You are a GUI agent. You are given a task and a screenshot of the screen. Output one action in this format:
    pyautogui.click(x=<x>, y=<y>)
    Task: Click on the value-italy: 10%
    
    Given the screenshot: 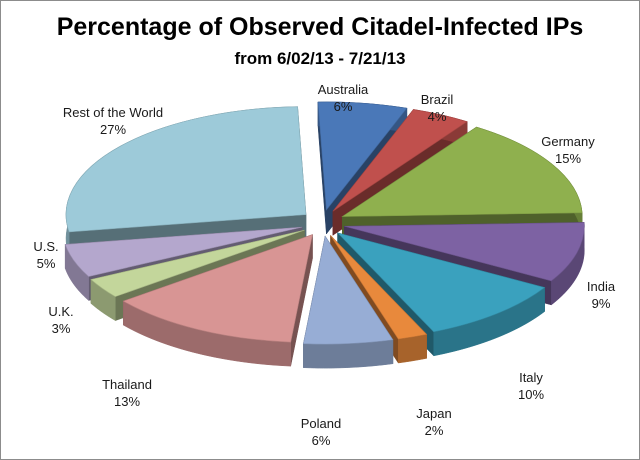 What is the action you would take?
    pyautogui.click(x=531, y=394)
    